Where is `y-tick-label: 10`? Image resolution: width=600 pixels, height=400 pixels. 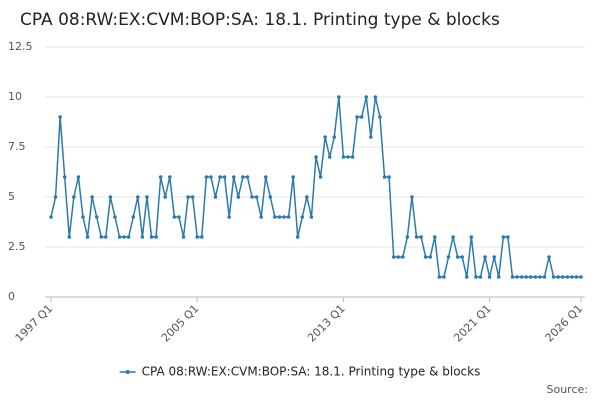 y-tick-label: 10 is located at coordinates (15, 96).